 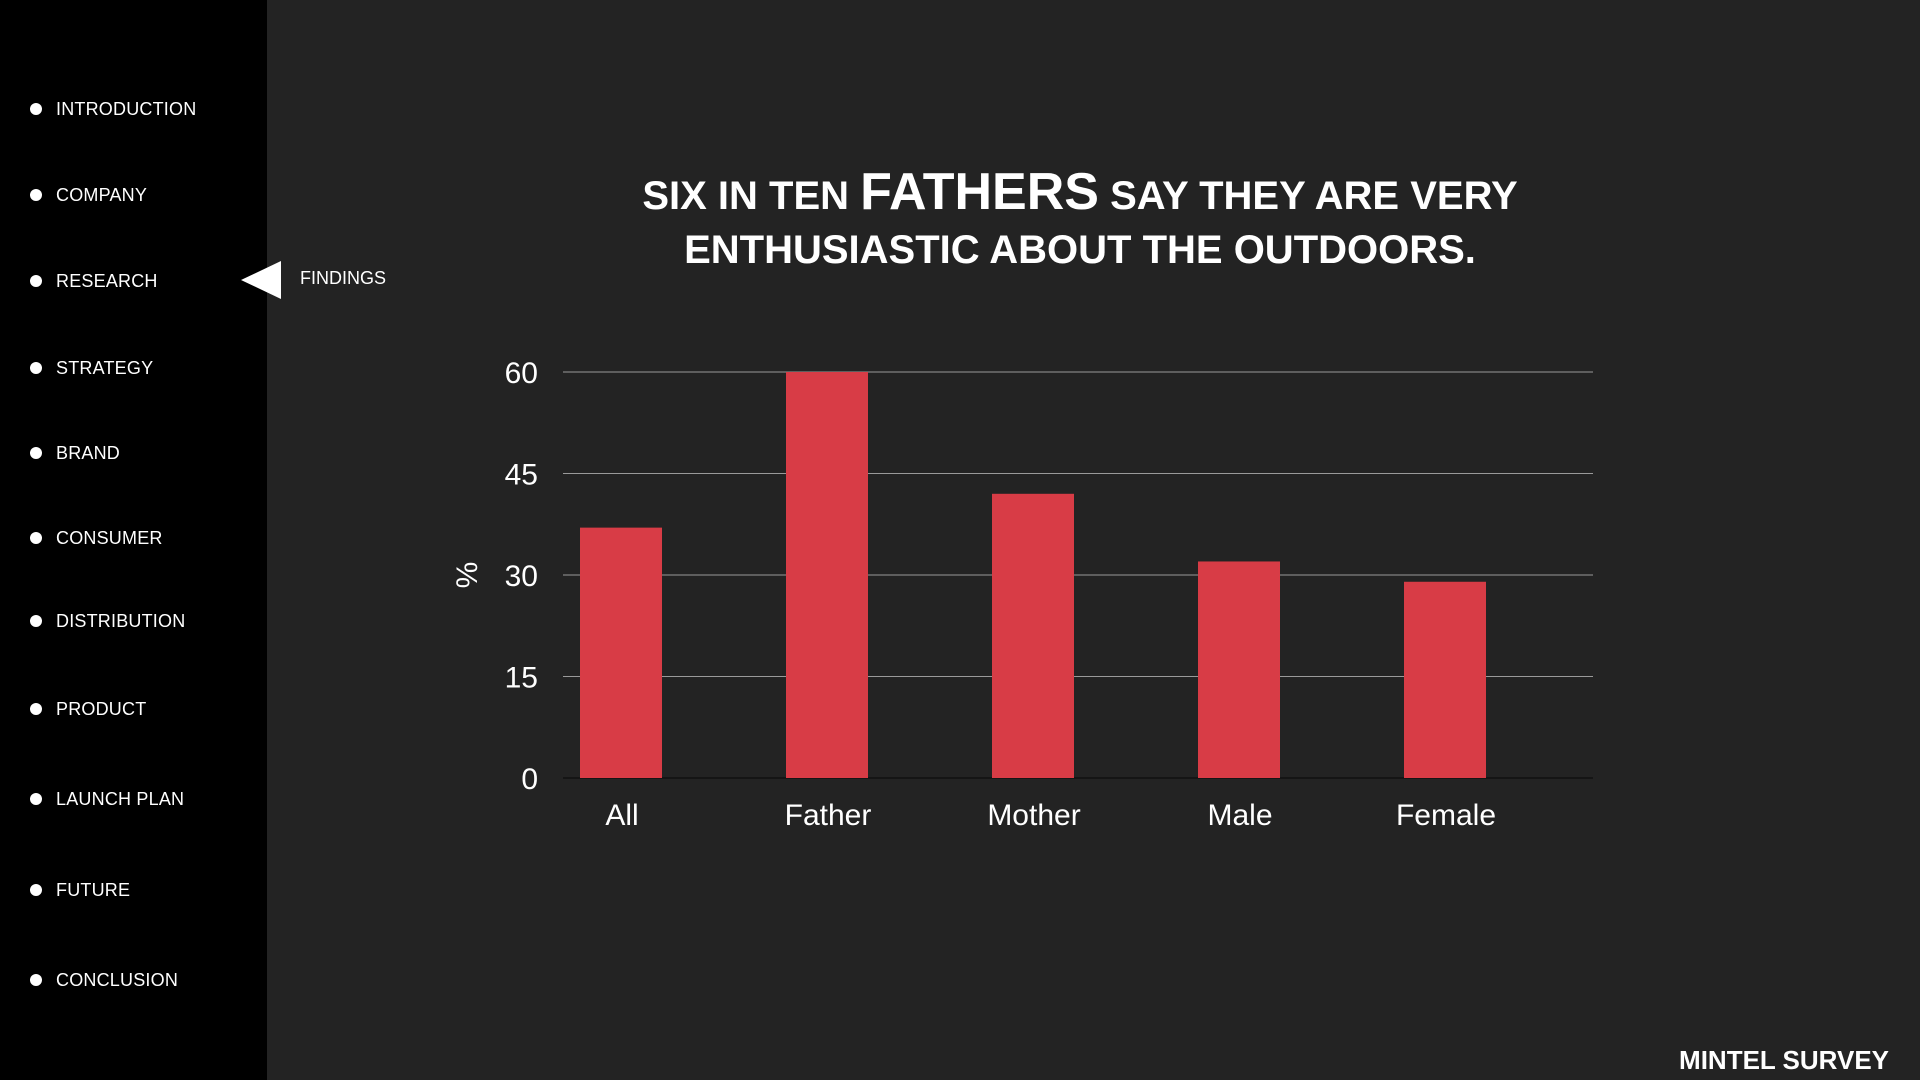 I want to click on headline-line2: ENTHUSIASTIC ABOUT THE OUTDOORS., so click(x=1080, y=250).